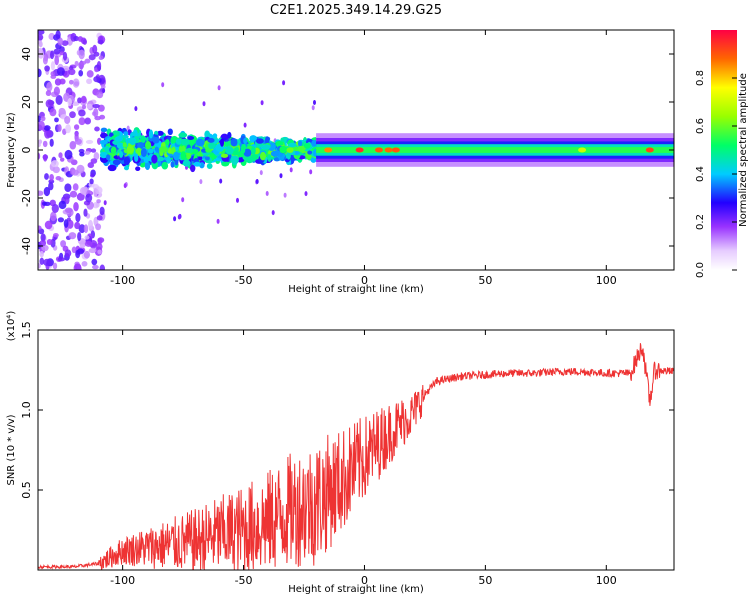 This screenshot has width=750, height=600. Describe the element at coordinates (724, 150) in the screenshot. I see `colorbar-gradient` at that location.